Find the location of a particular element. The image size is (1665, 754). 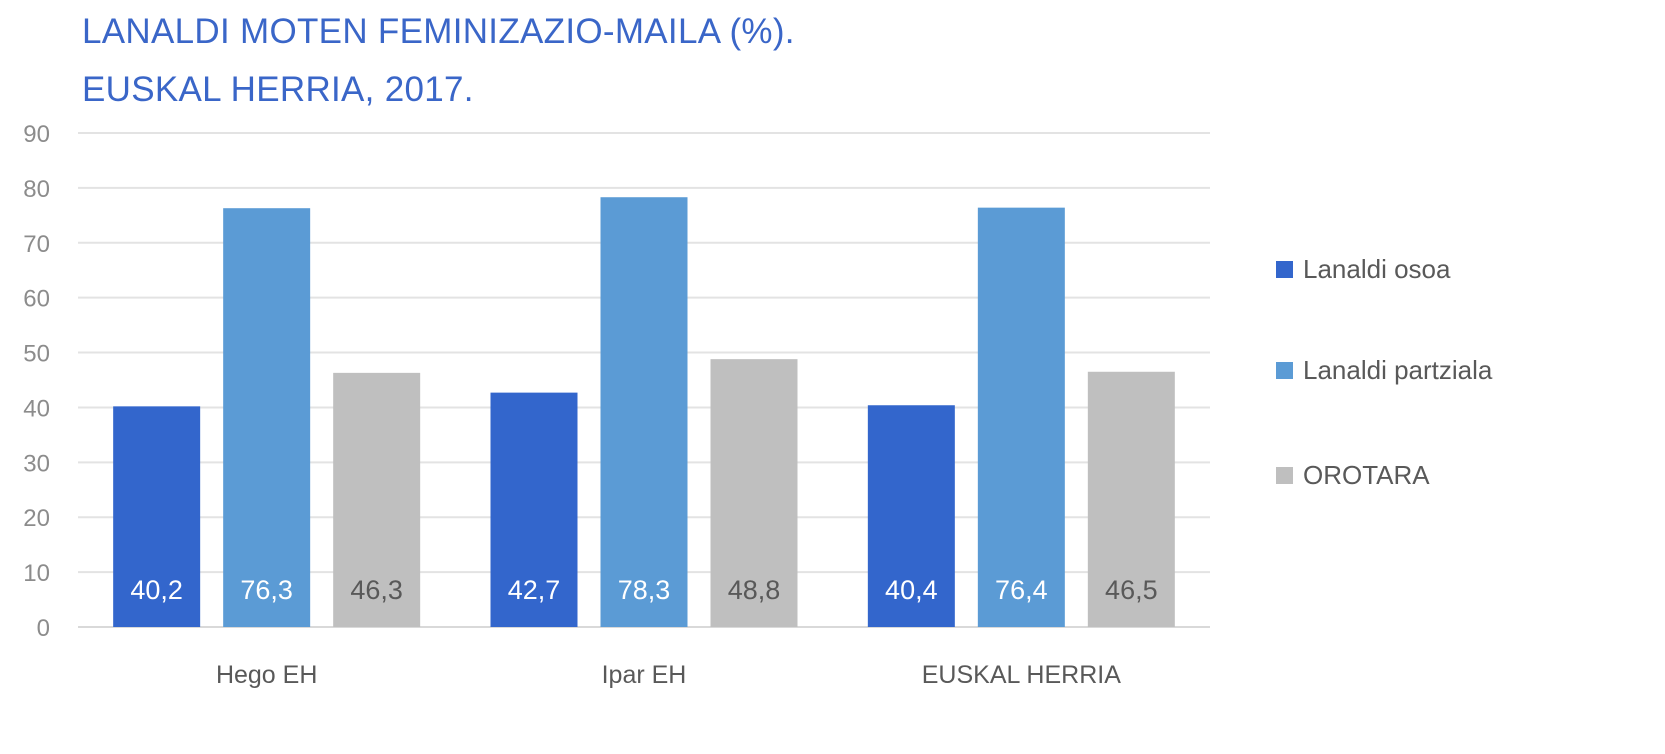

legend-item: Lanaldi osoa is located at coordinates (1363, 269).